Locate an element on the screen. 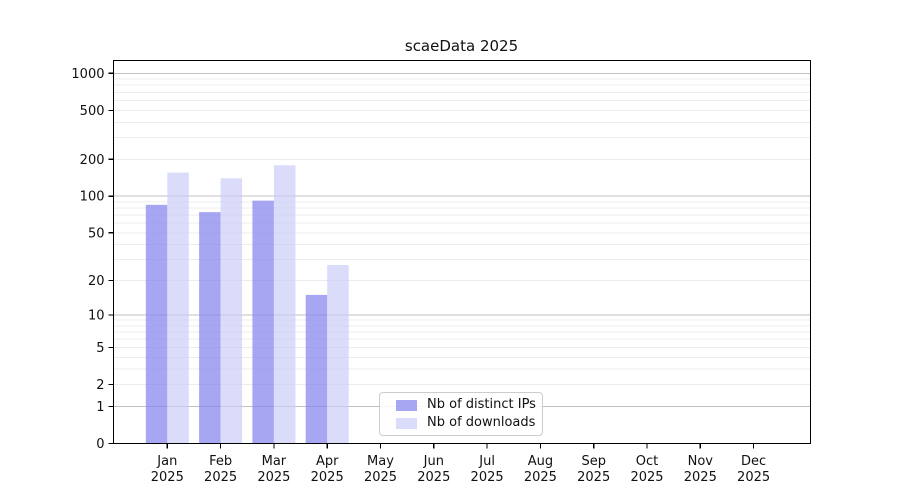  x-tick-label-month-jun: Jun is located at coordinates (433, 461).